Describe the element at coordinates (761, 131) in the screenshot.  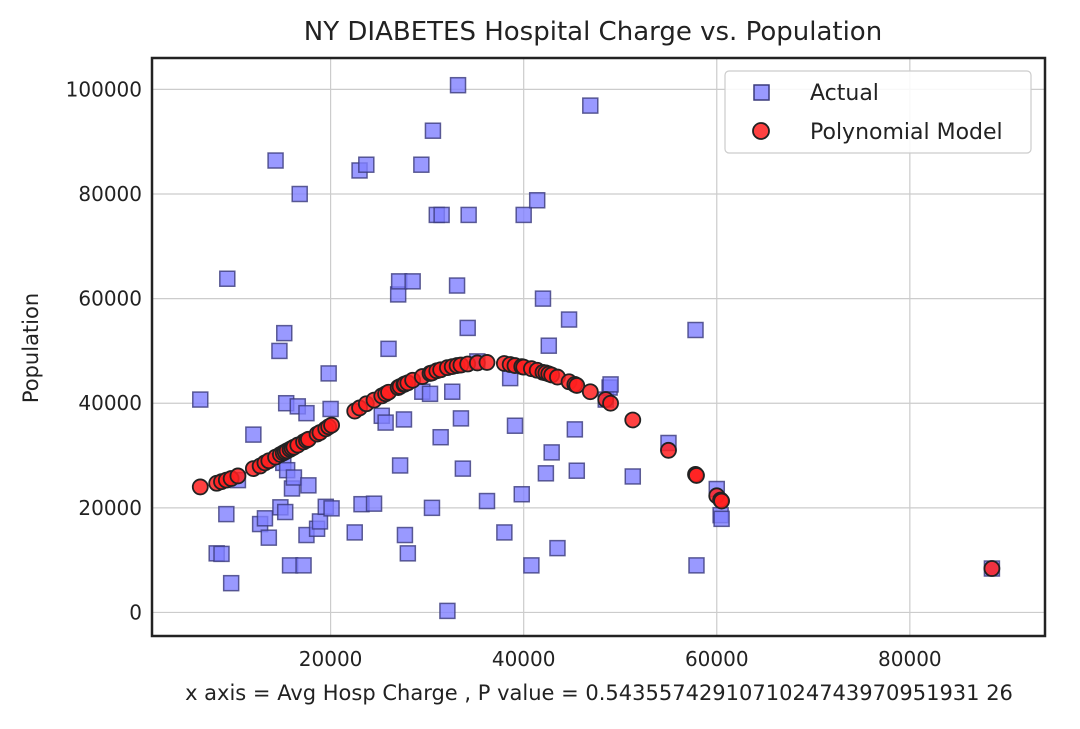
I see `legend-marker-polynomial-model` at that location.